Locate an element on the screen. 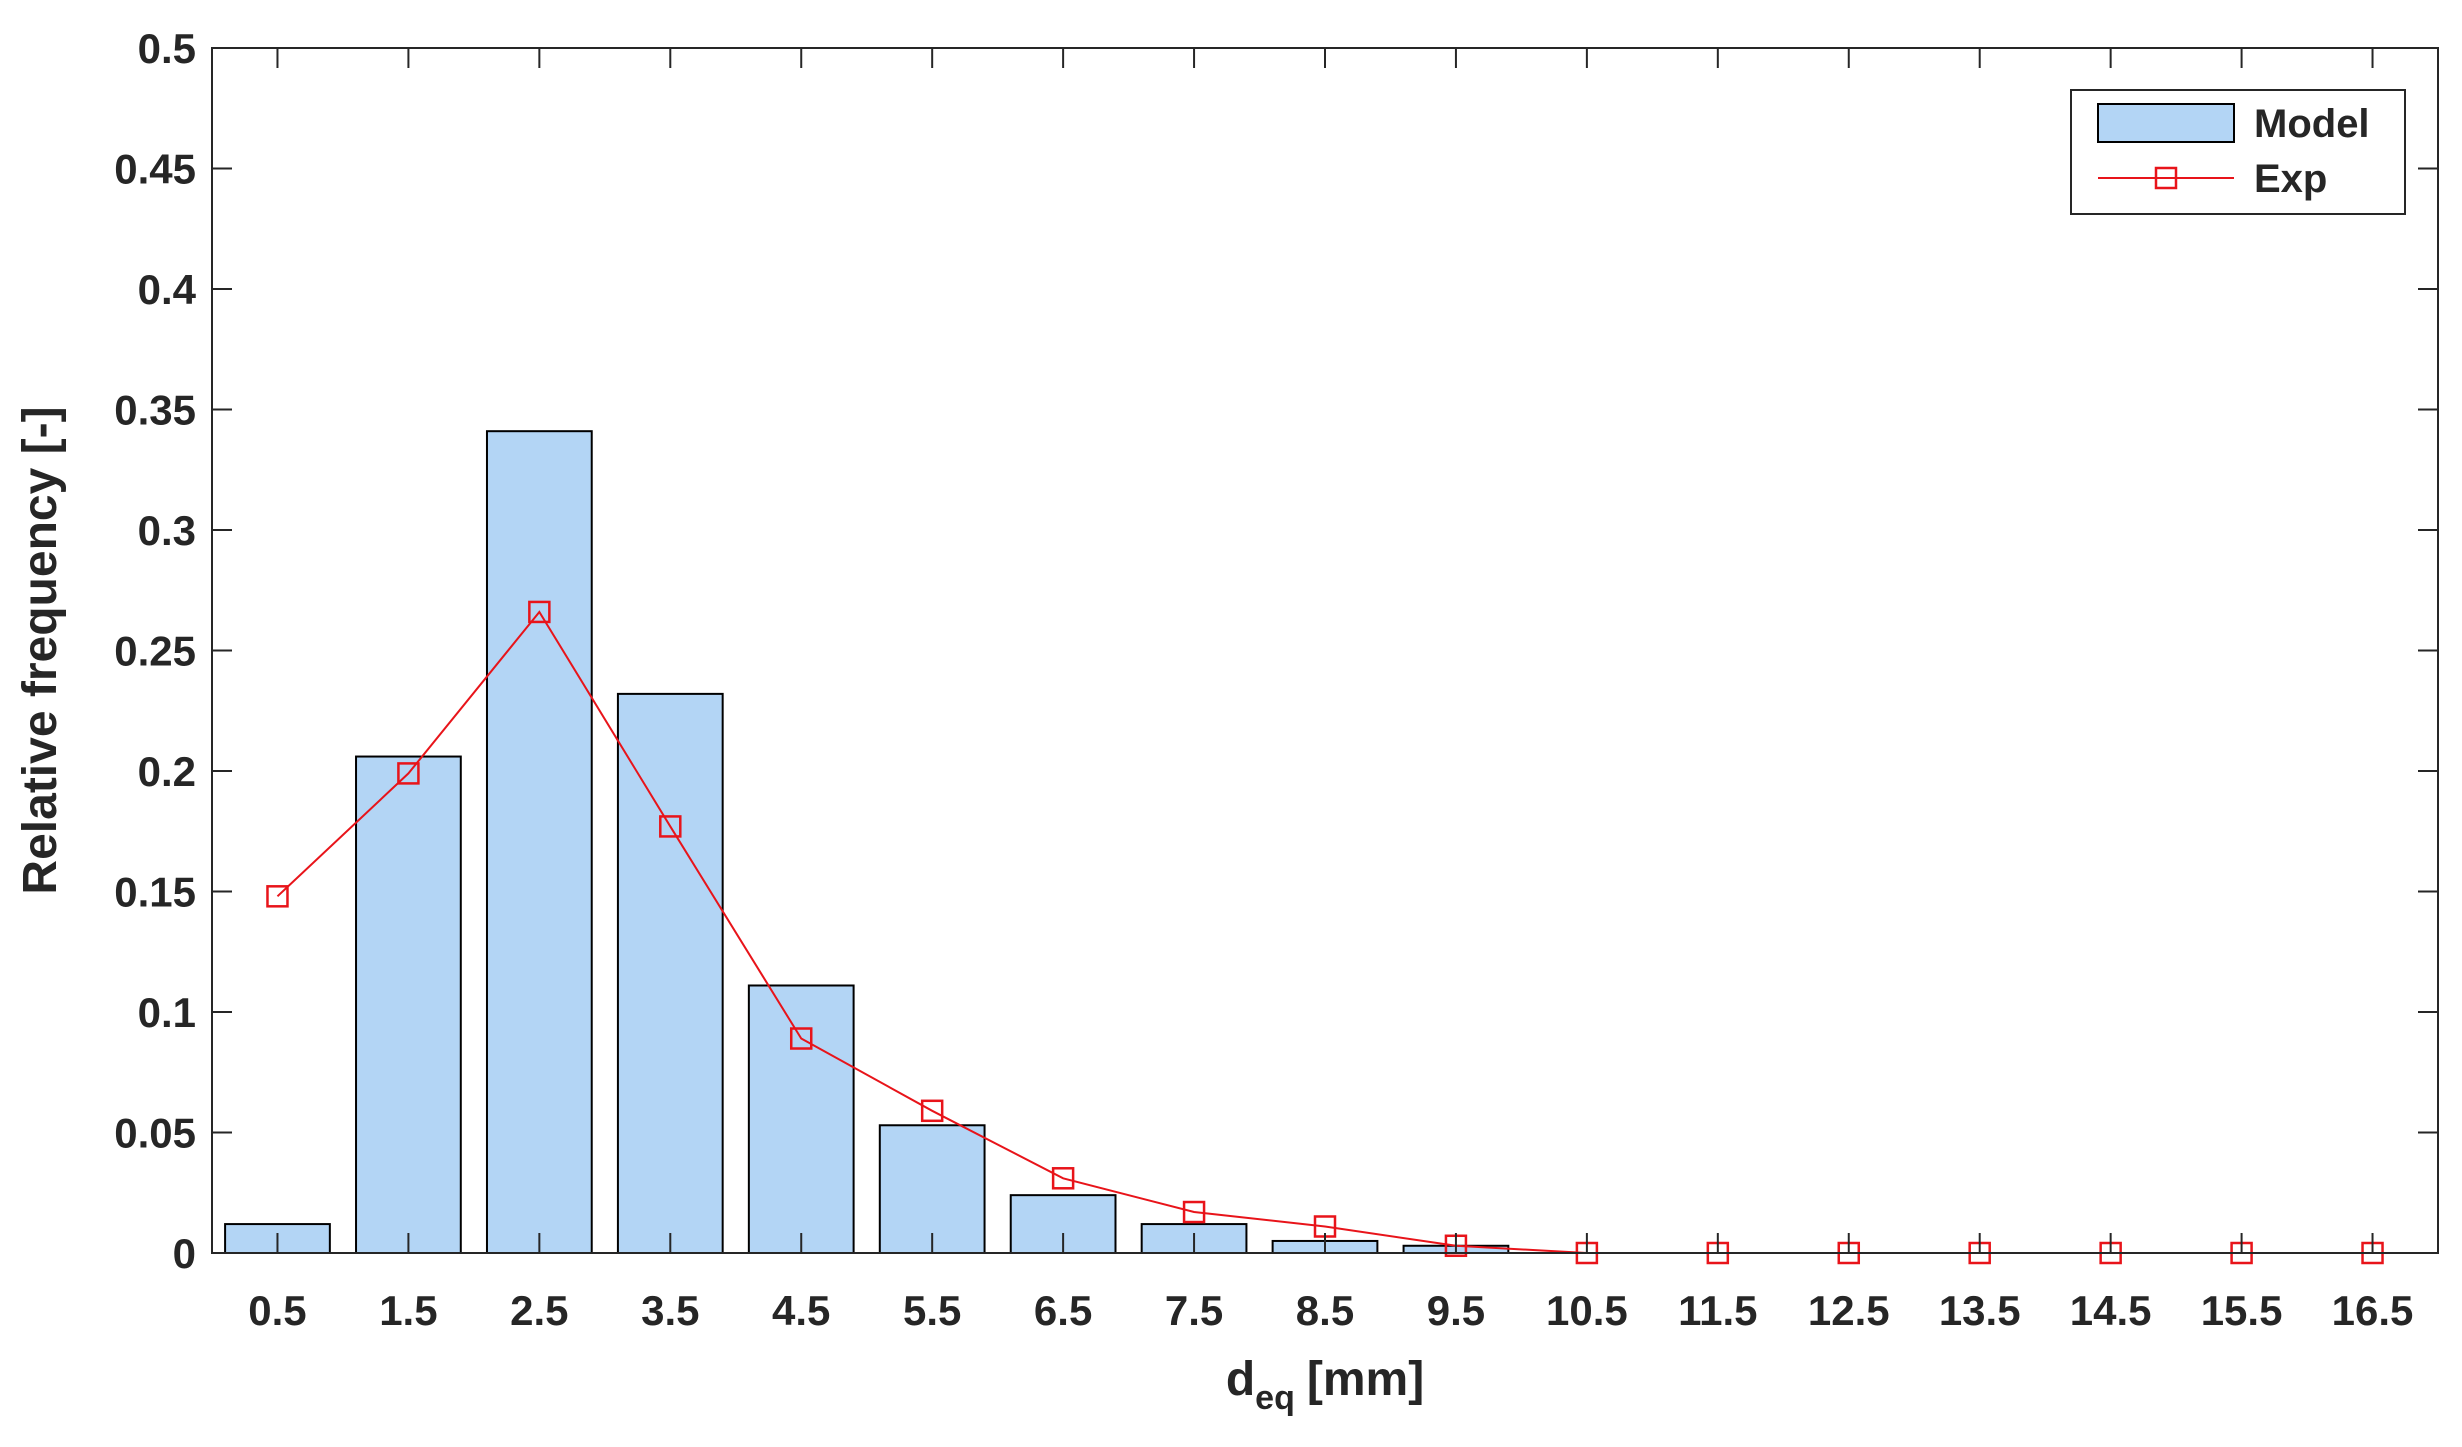 The image size is (2462, 1447). y-axis-label: Relative frequency [-] is located at coordinates (40, 650).